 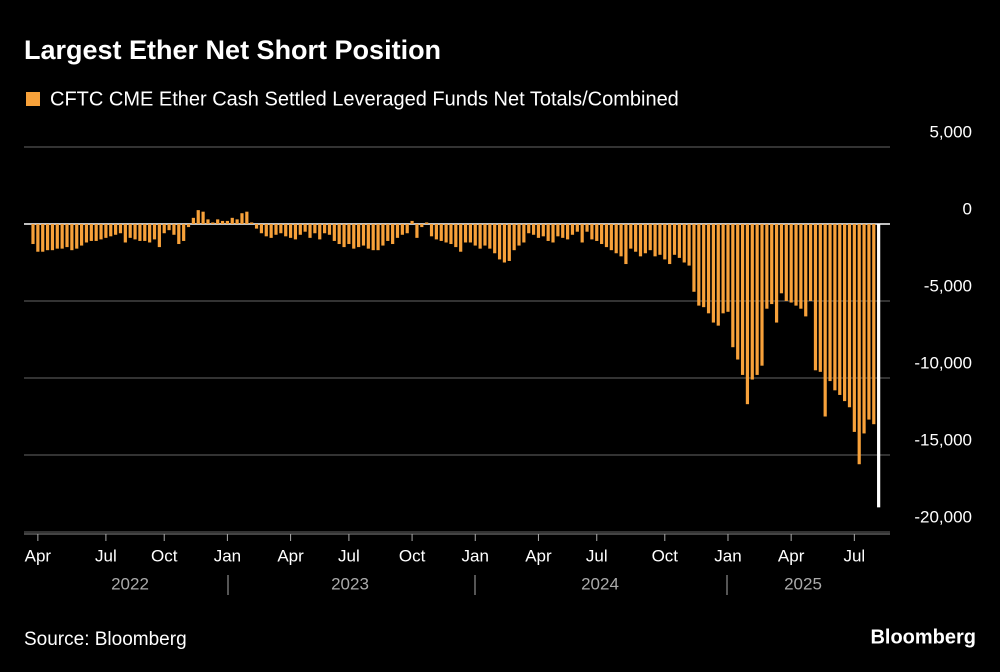 I want to click on y-tick-label: 5,000, so click(x=950, y=131).